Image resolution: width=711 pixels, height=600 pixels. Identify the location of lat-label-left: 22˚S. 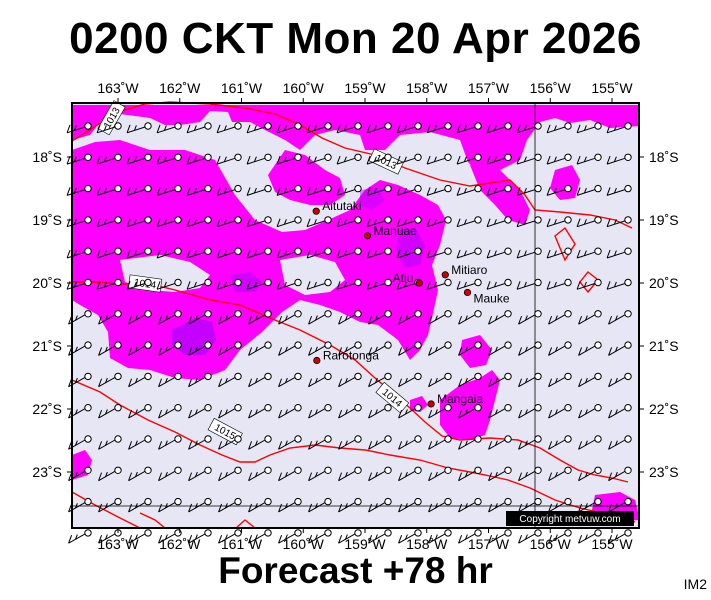
(47, 409).